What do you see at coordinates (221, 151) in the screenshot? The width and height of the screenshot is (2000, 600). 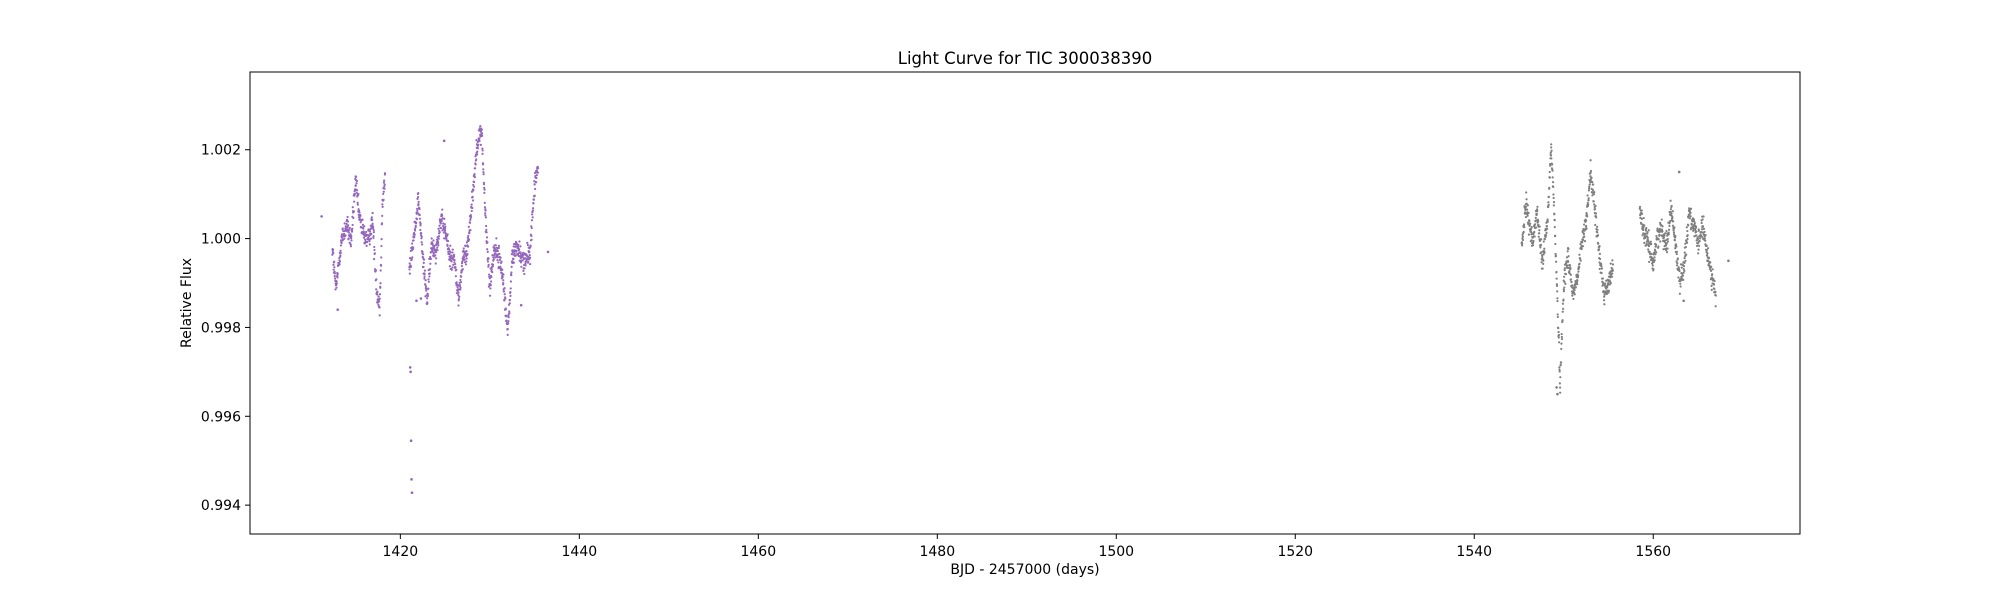 I see `y-tick-label: 1.002` at bounding box center [221, 151].